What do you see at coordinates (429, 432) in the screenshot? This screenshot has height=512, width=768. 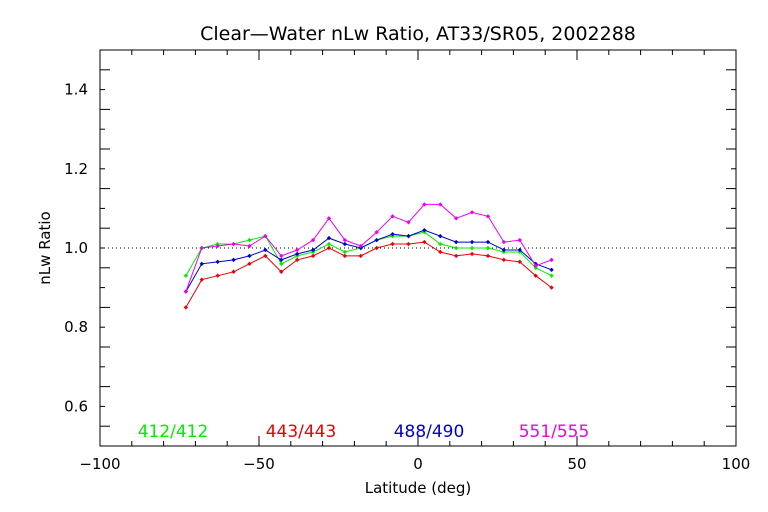 I see `legend-entry: 488/490` at bounding box center [429, 432].